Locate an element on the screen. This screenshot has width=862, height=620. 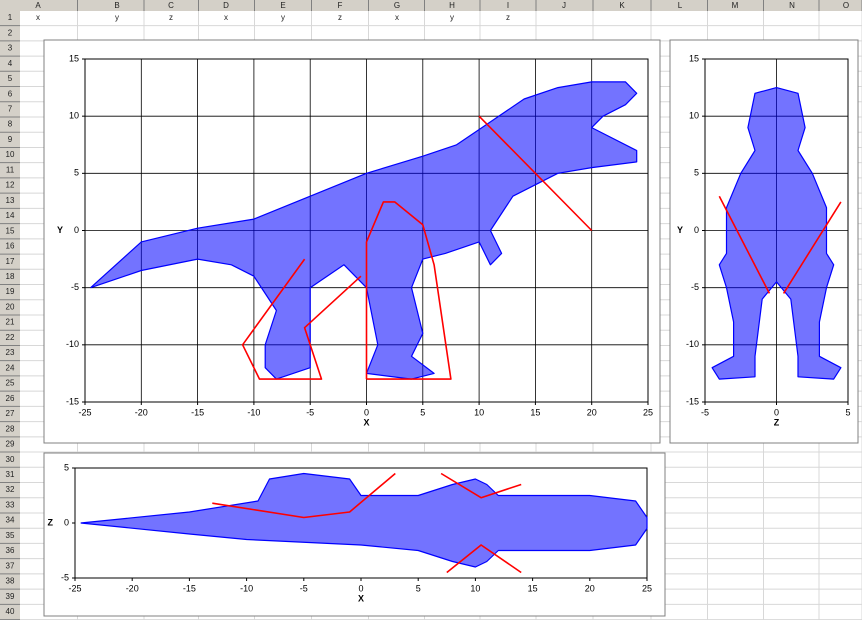
column-letter: H is located at coordinates (452, 5).